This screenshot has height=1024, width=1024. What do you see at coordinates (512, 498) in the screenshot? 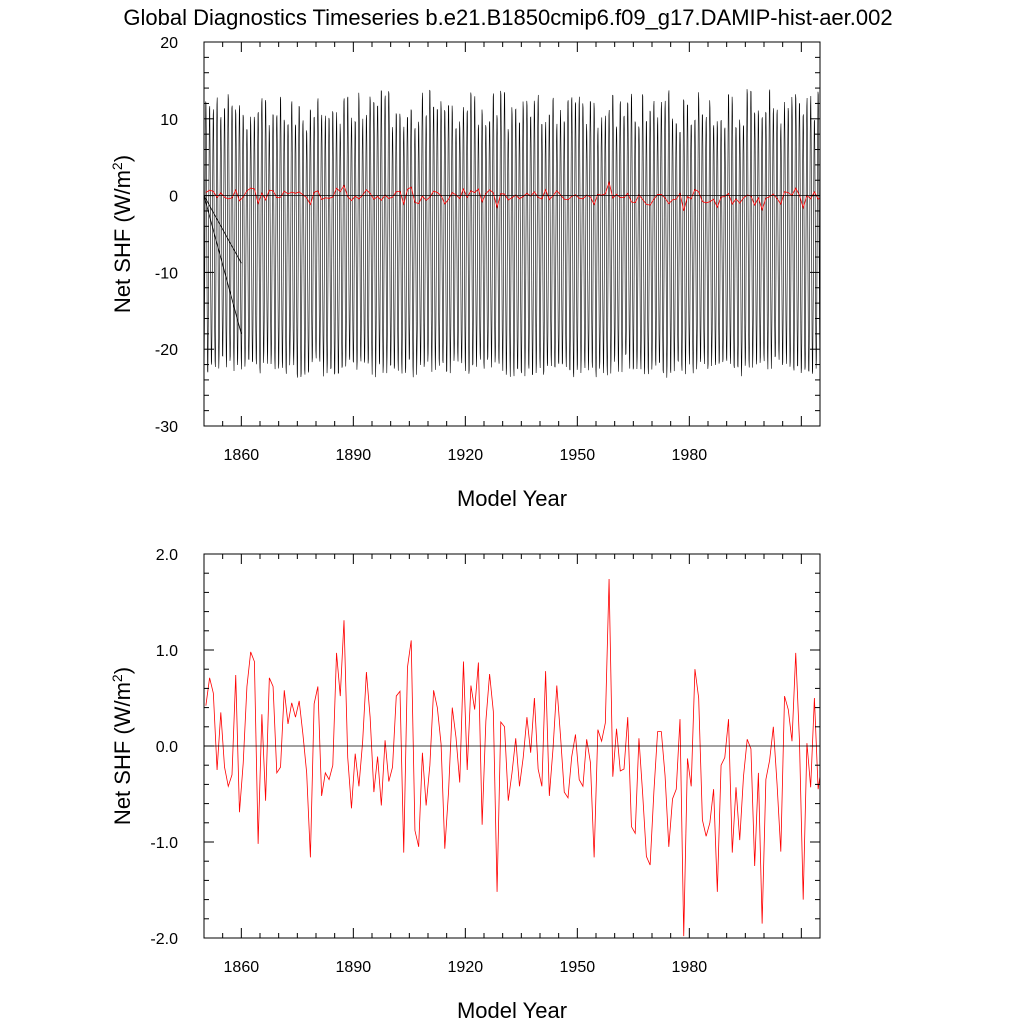
I see `top-x-axis-title: Model Year` at bounding box center [512, 498].